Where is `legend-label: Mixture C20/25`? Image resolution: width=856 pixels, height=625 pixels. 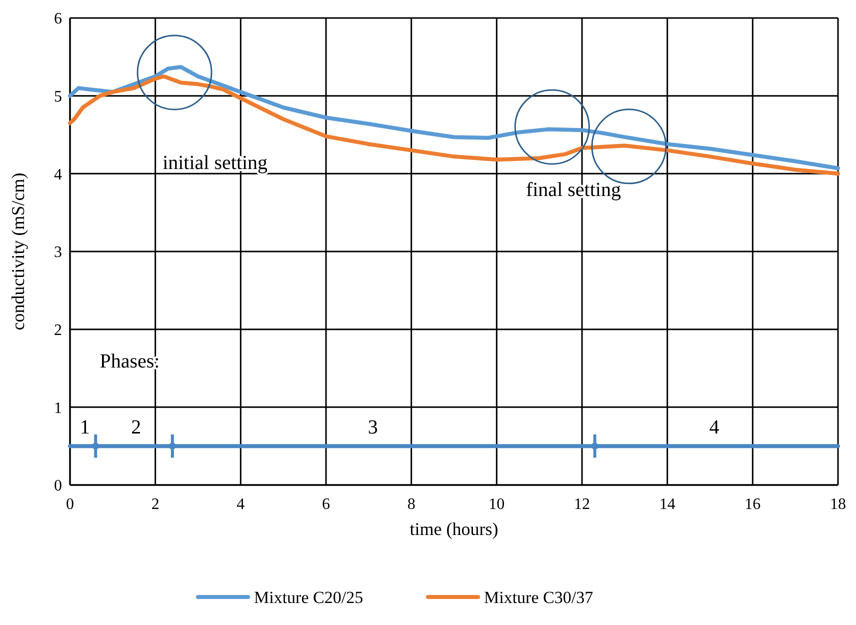
legend-label: Mixture C20/25 is located at coordinates (309, 597).